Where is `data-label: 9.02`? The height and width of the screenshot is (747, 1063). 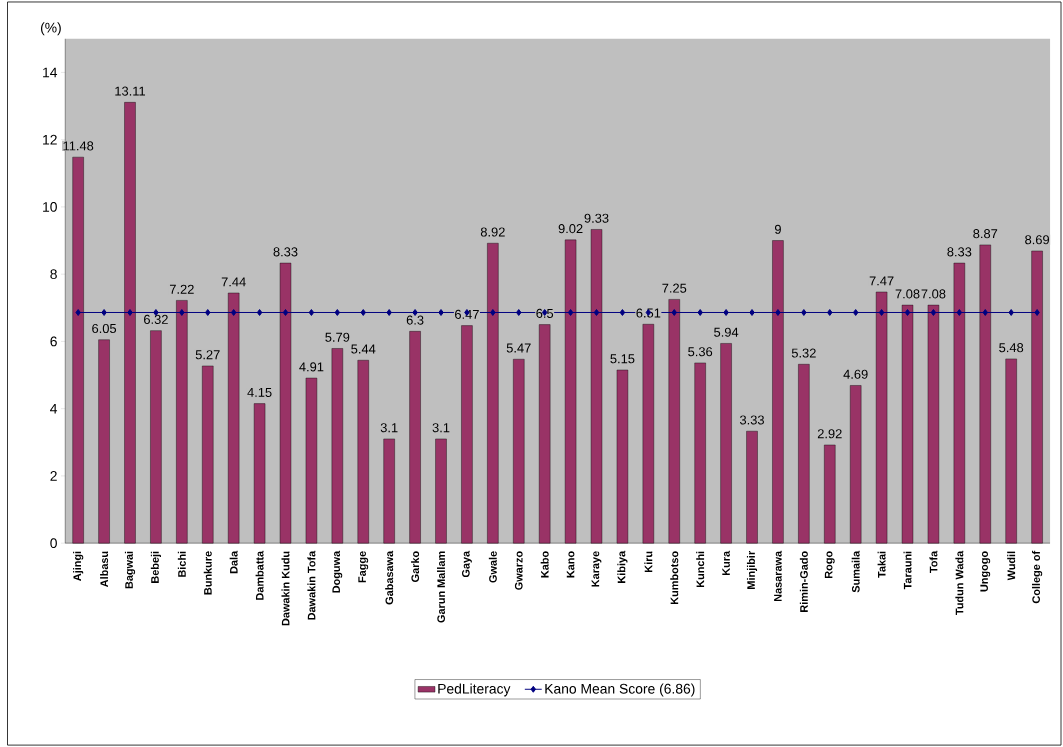
data-label: 9.02 is located at coordinates (570, 229).